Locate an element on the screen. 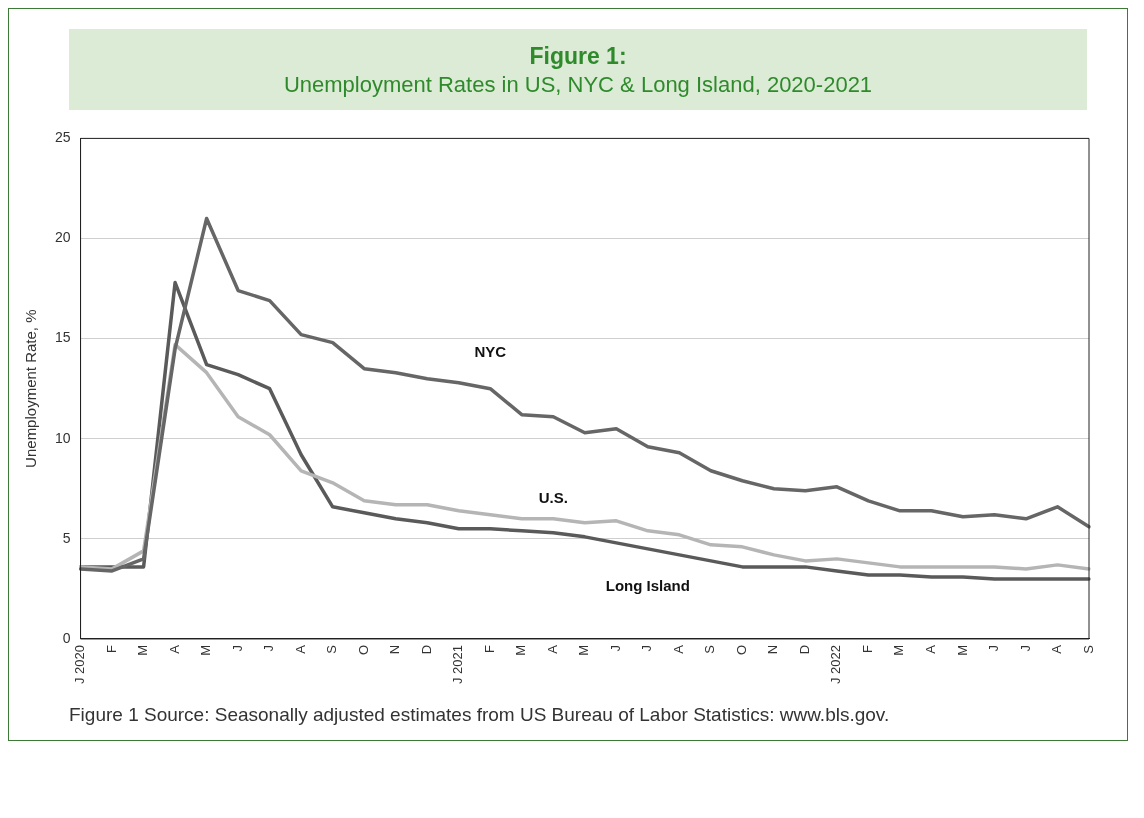 This screenshot has width=1144, height=818. series-label: U.S. is located at coordinates (553, 497).